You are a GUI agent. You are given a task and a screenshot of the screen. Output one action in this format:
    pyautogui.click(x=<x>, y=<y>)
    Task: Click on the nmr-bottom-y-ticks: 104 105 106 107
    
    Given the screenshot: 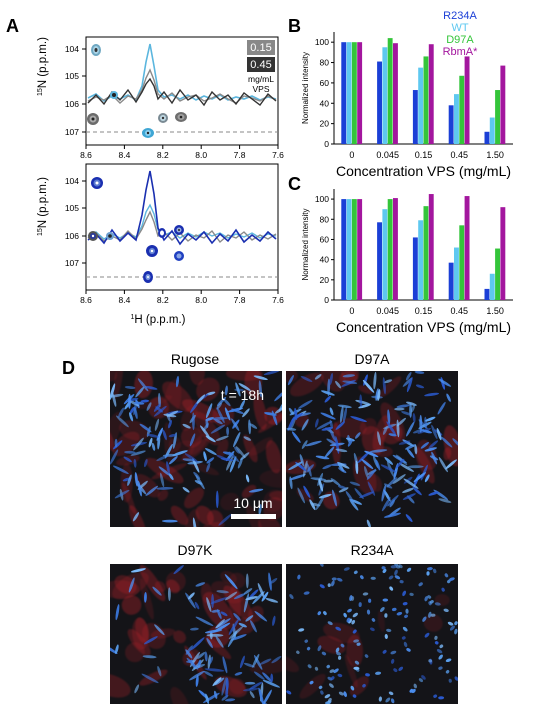 What is the action you would take?
    pyautogui.click(x=75, y=222)
    